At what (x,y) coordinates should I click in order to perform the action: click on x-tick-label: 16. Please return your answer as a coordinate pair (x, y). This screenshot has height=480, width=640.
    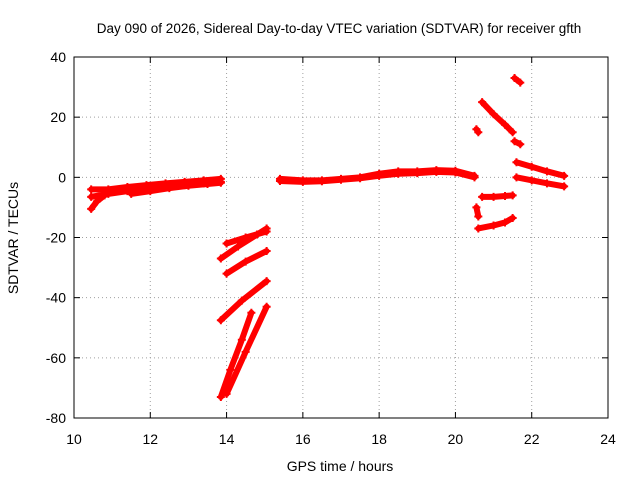
    Looking at the image, I should click on (303, 439).